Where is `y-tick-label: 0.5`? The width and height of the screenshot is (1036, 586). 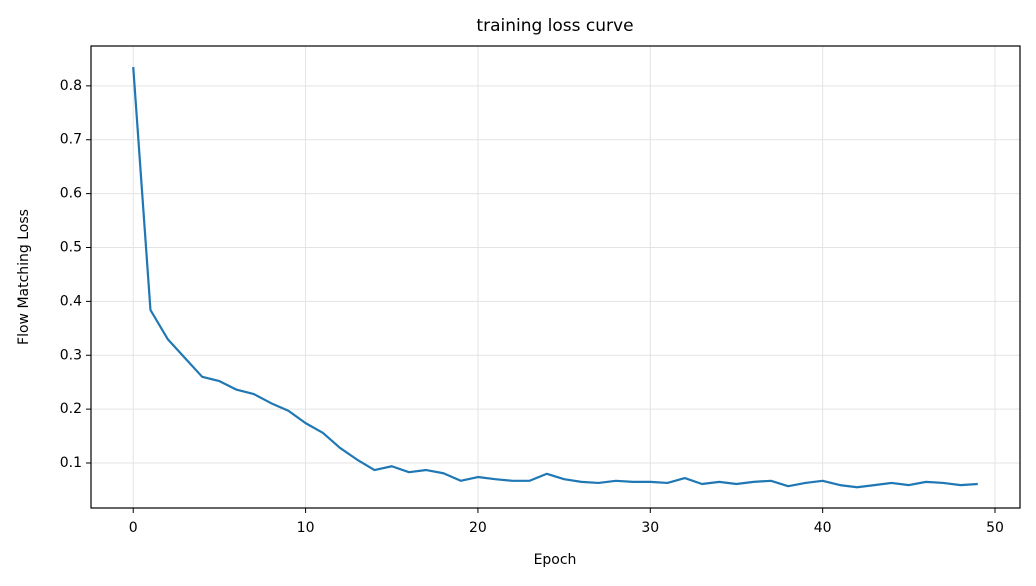
y-tick-label: 0.5 is located at coordinates (71, 248).